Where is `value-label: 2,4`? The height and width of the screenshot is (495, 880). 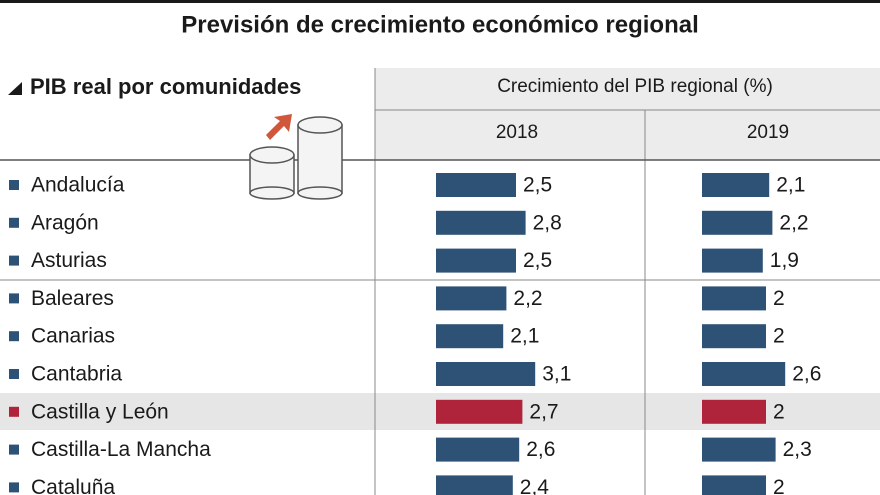
value-label: 2,4 is located at coordinates (535, 485).